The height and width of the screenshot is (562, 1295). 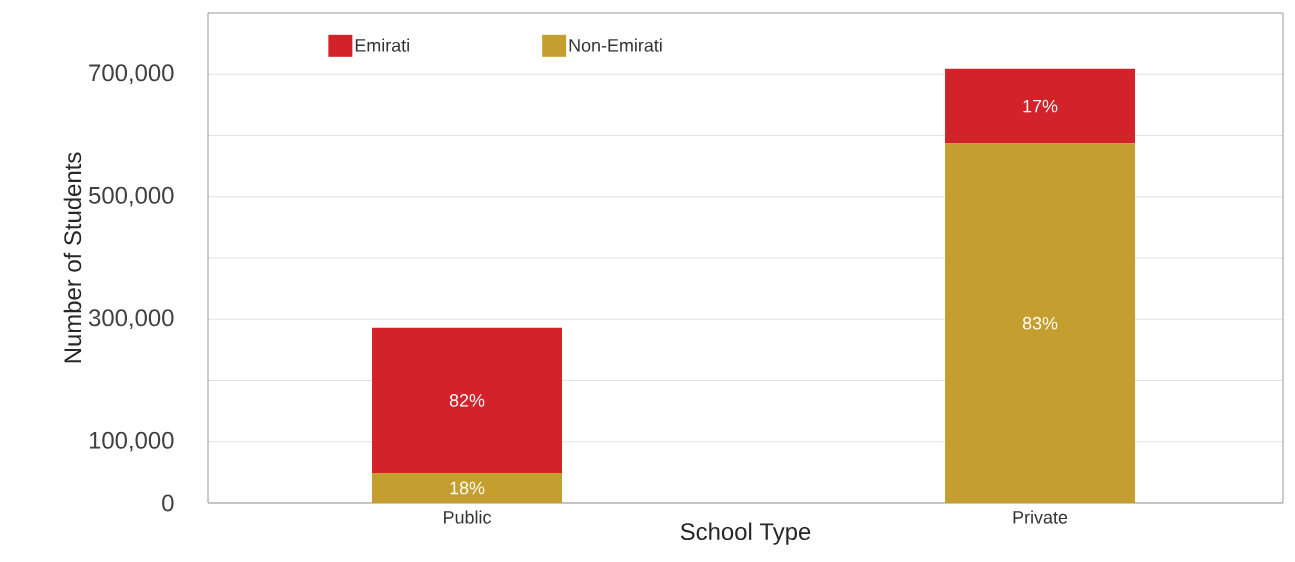 I want to click on annotation: 18%, so click(x=467, y=488).